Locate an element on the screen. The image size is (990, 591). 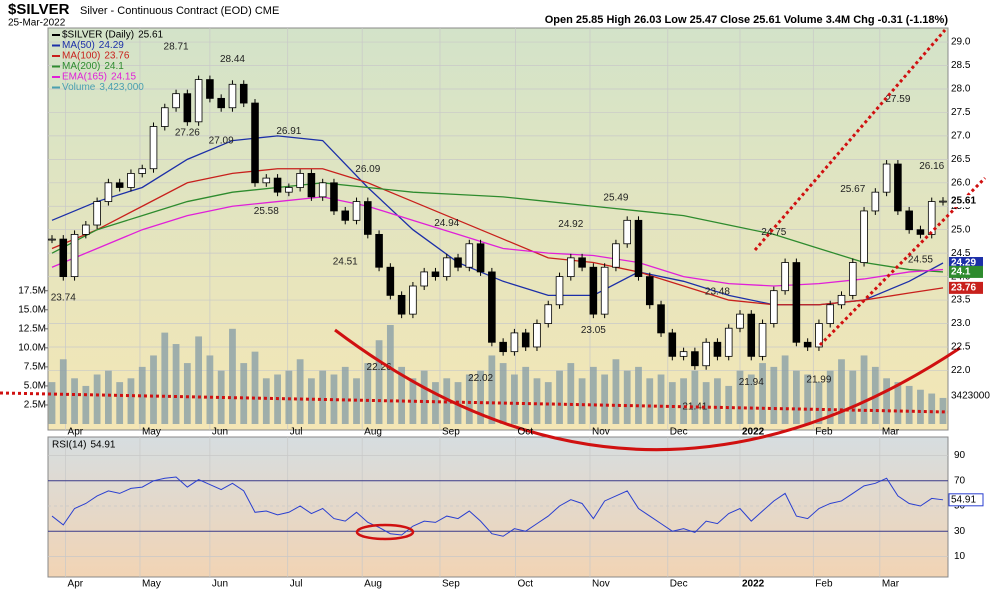
y-tick-label: 25.0 is located at coordinates (961, 229).